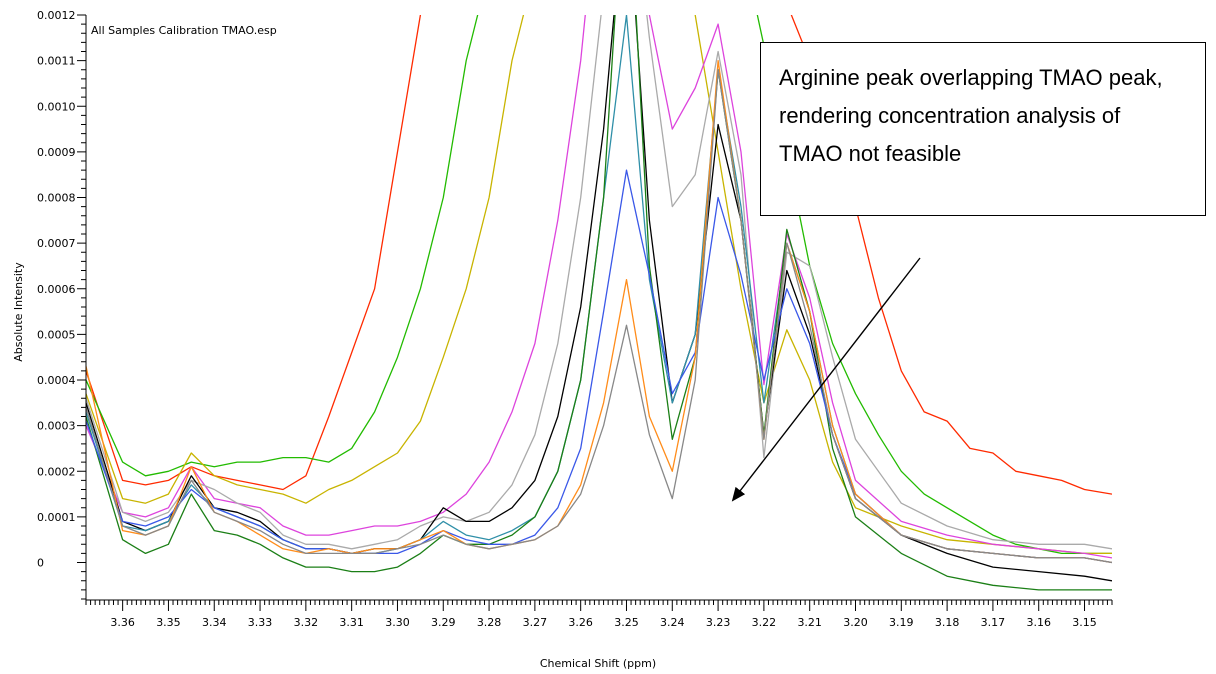 This screenshot has height=674, width=1216. What do you see at coordinates (855, 622) in the screenshot?
I see `x-tick-label: 3.20` at bounding box center [855, 622].